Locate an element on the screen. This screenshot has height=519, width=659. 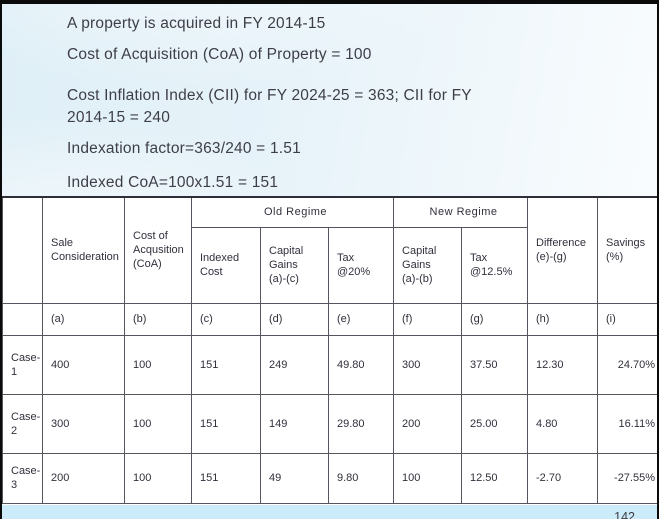
header-savings: Savings (%) is located at coordinates (627, 250).